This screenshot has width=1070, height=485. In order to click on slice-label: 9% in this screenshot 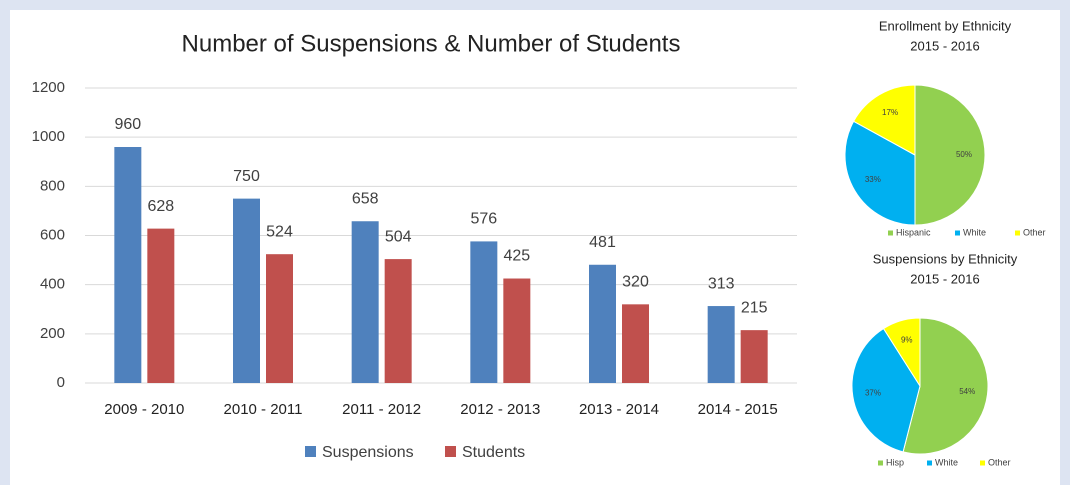, I will do `click(907, 339)`.